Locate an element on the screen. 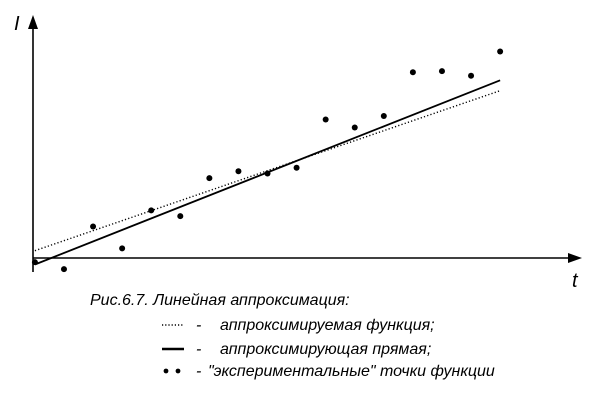 Image resolution: width=602 pixels, height=406 pixels. dotted-line-icon is located at coordinates (173, 325).